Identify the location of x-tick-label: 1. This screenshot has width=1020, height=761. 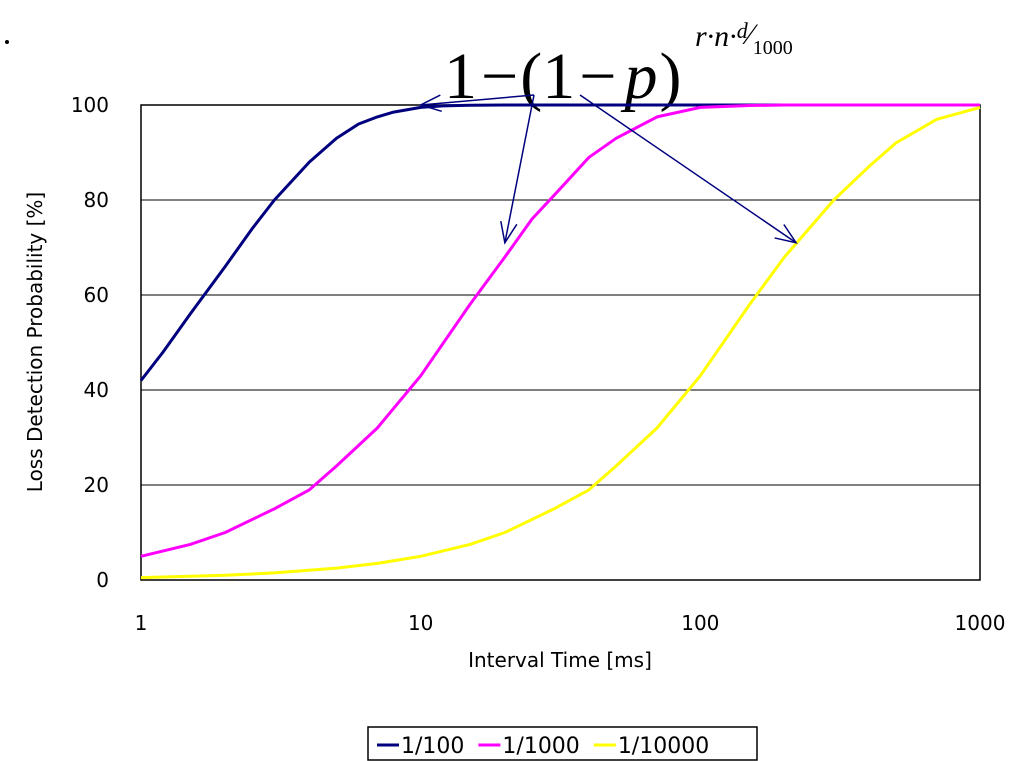
(141, 623).